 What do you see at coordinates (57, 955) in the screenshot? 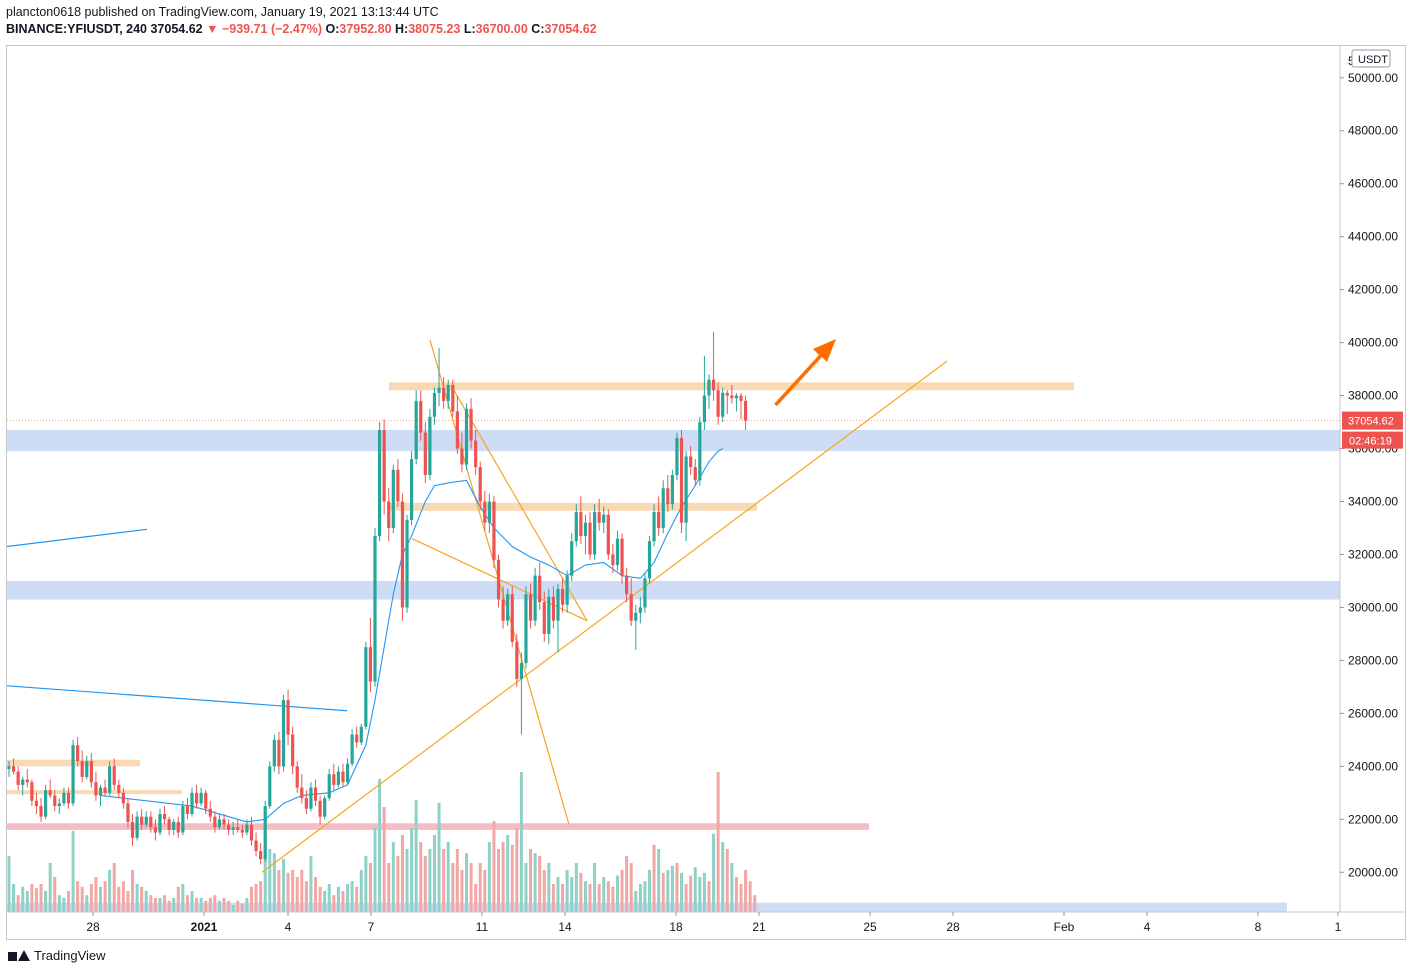
I see `footer: TradingView` at bounding box center [57, 955].